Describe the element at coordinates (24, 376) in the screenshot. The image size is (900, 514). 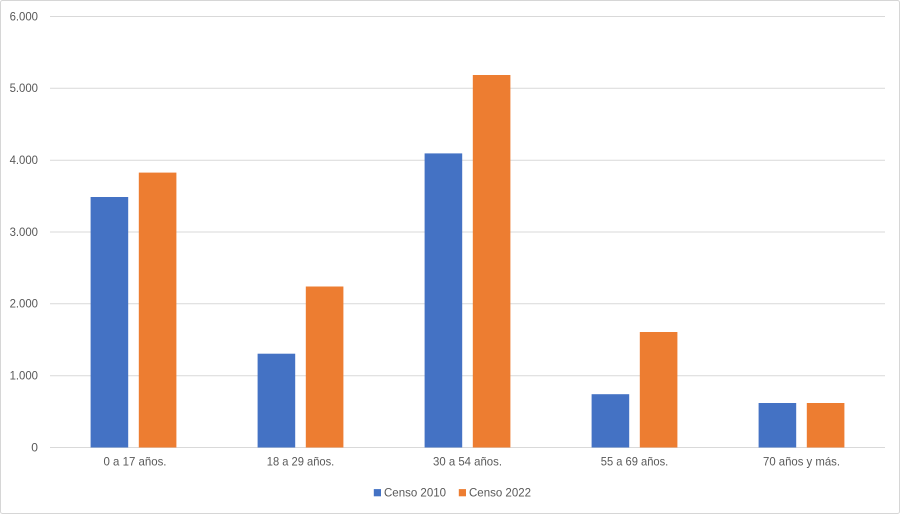
I see `svg-text: 1.000` at that location.